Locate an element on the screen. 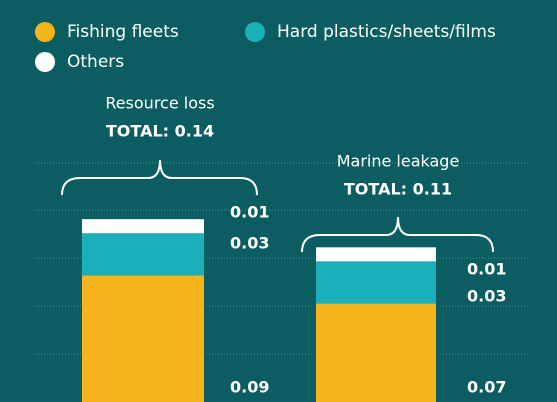  legend-label: Others is located at coordinates (95, 62).